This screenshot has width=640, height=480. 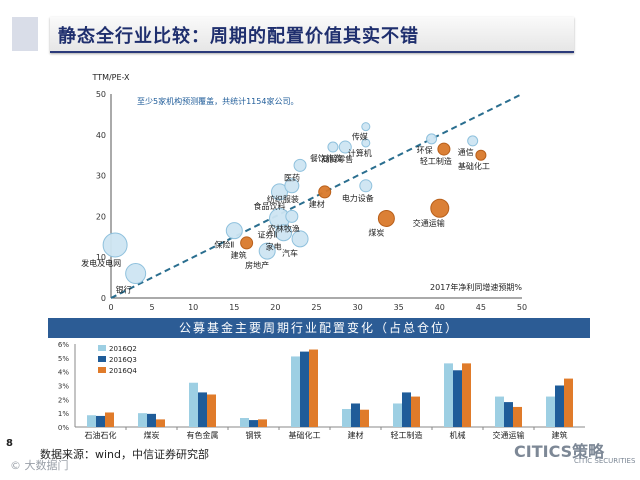 I want to click on scatter-point-label: 家电, so click(x=274, y=247).